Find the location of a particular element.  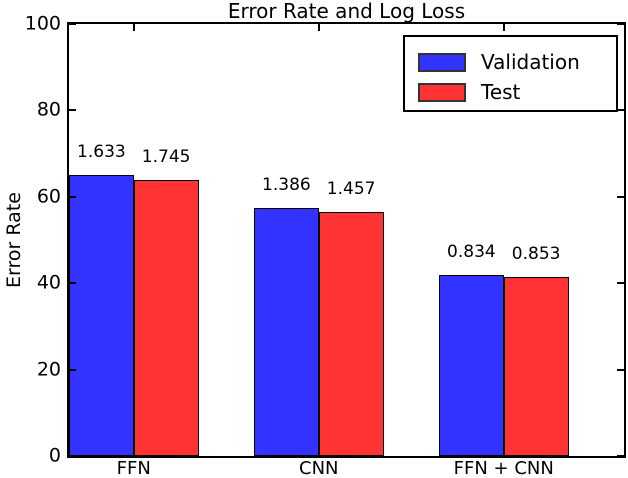

value-label-test-ffn: 1.745 is located at coordinates (166, 156).